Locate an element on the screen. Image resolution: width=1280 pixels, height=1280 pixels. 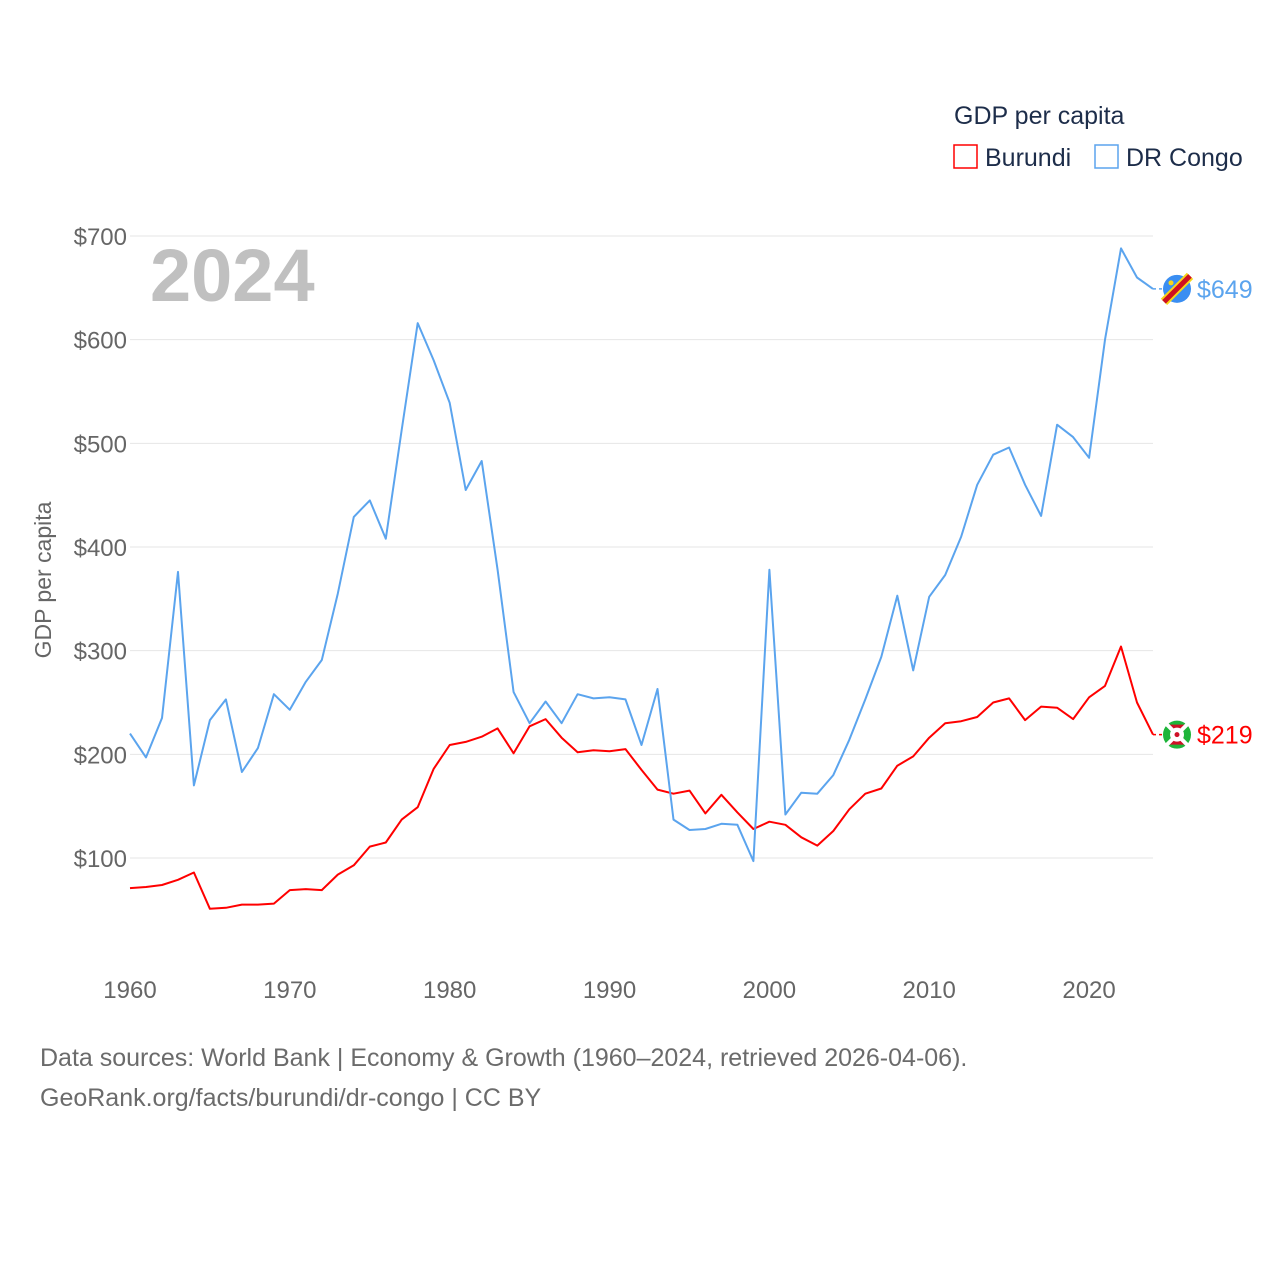
burundi-flag-icon is located at coordinates (1177, 734).